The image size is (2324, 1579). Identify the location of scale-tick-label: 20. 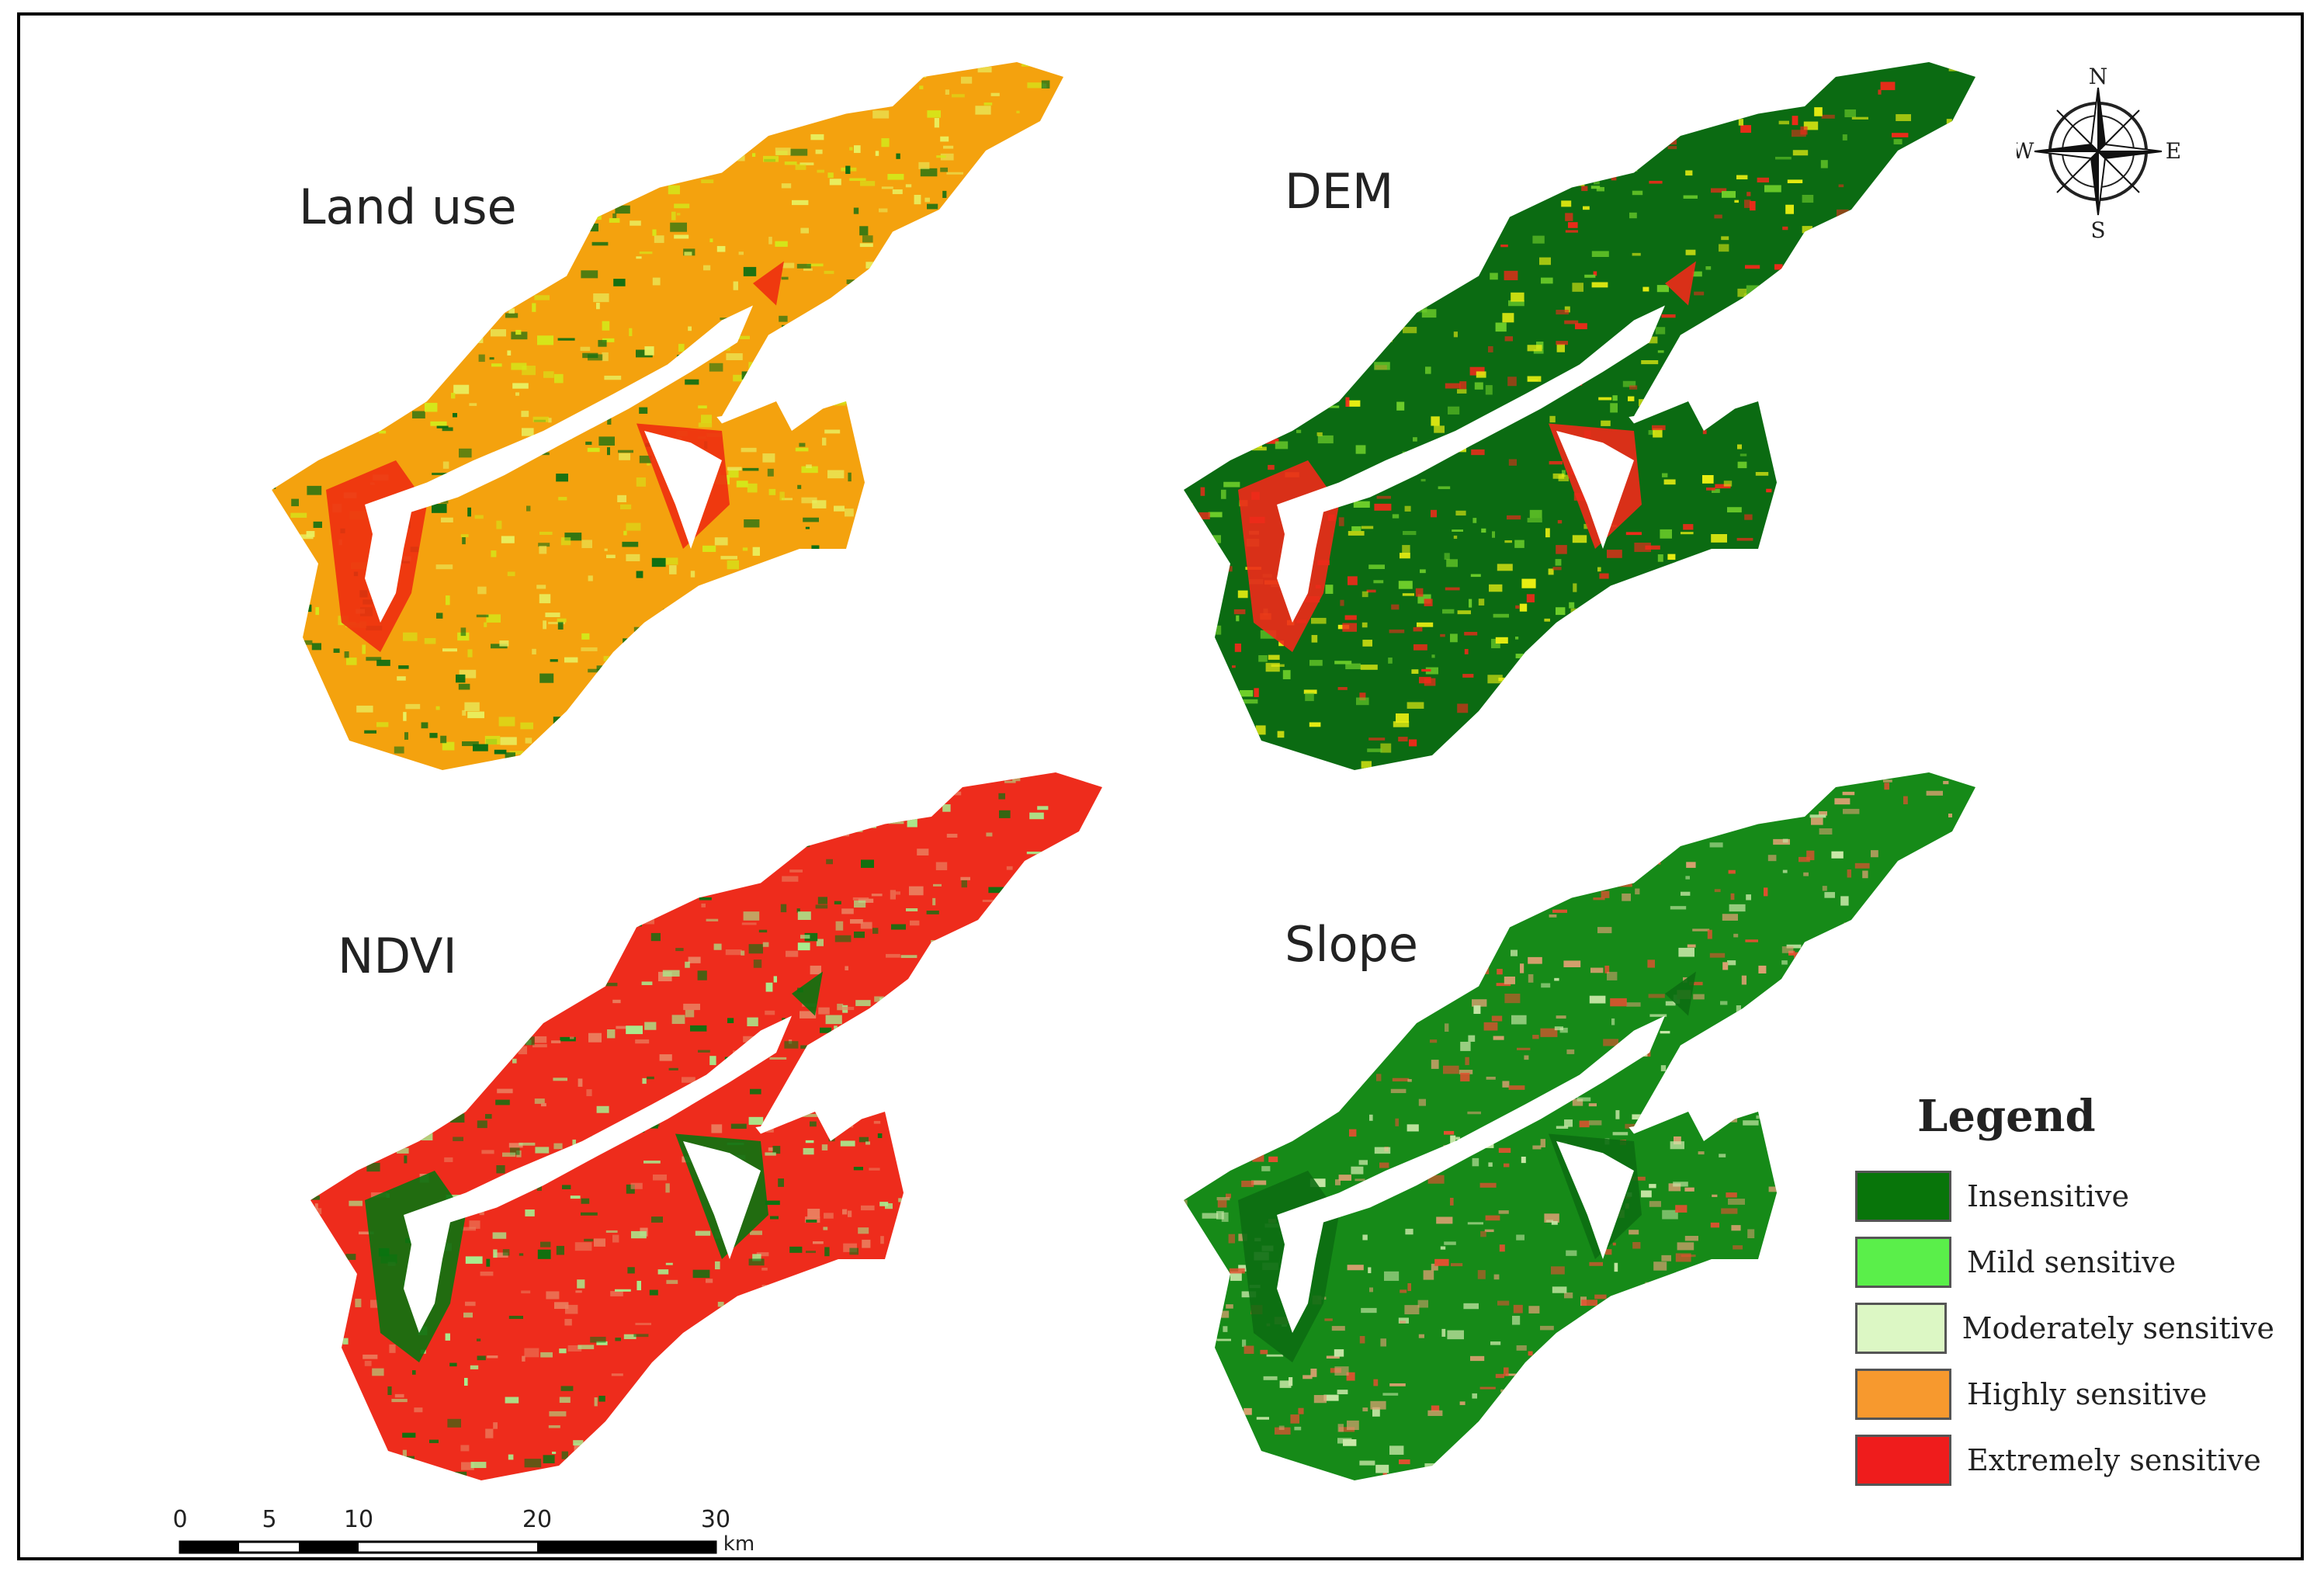
(537, 1519).